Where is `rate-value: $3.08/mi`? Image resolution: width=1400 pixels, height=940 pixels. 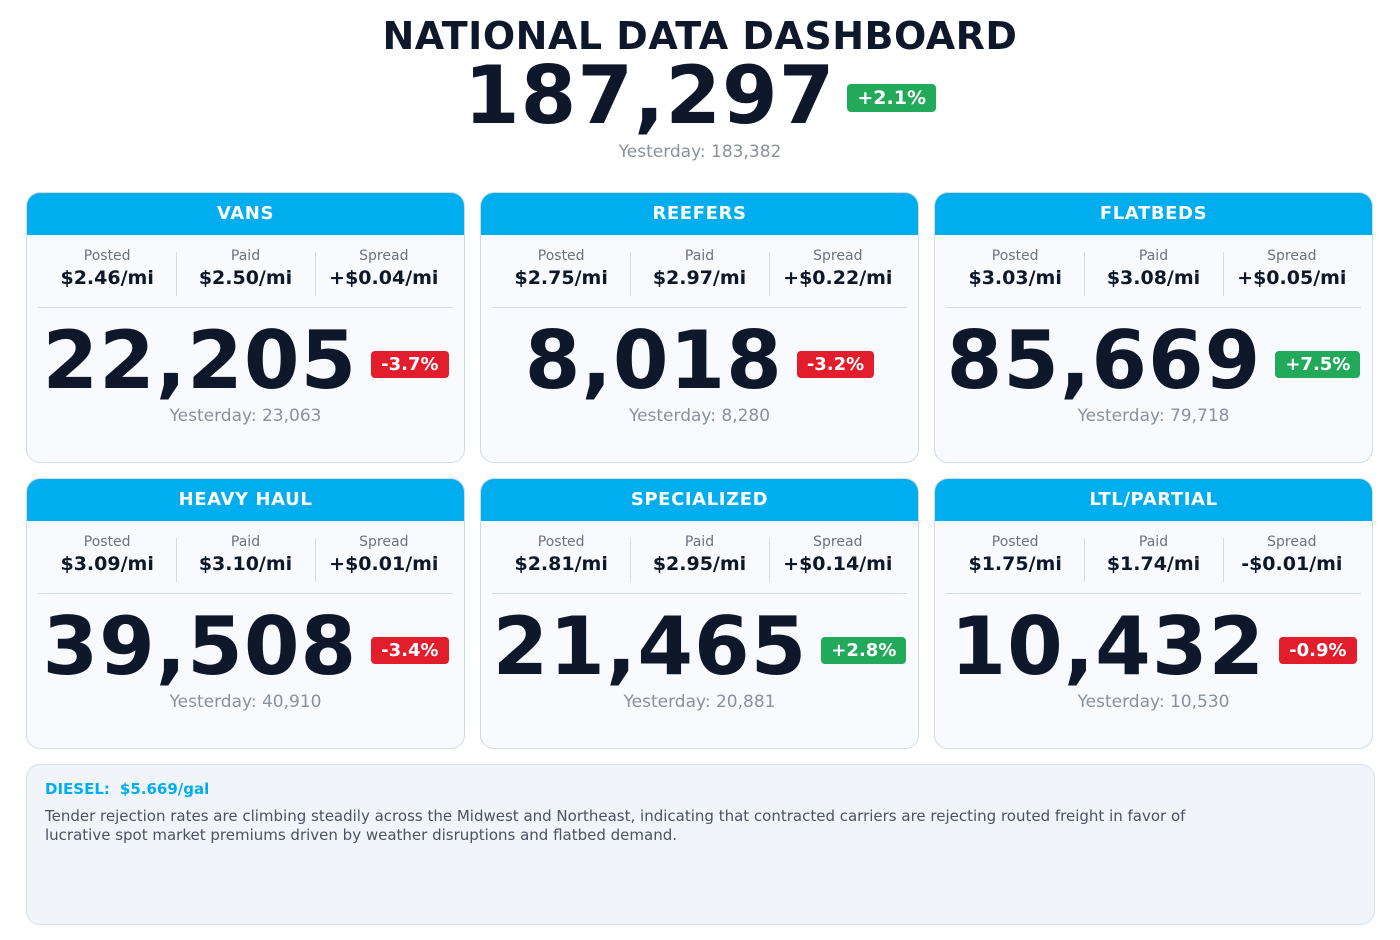
rate-value: $3.08/mi is located at coordinates (1153, 278).